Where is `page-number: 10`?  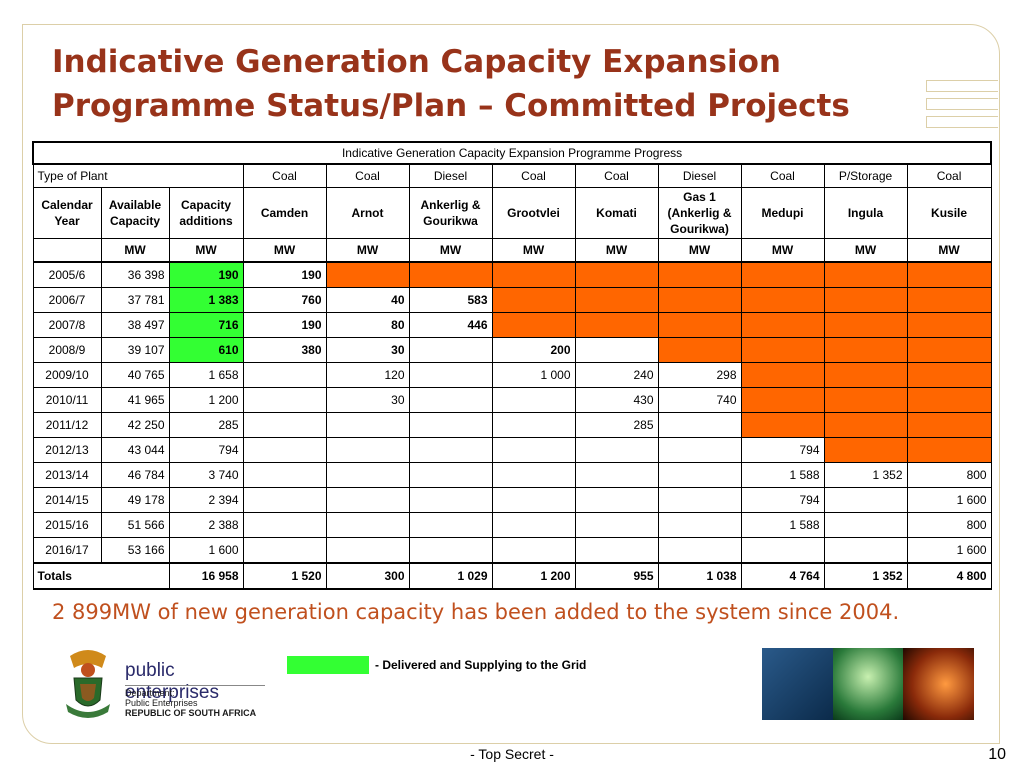 page-number: 10 is located at coordinates (997, 754).